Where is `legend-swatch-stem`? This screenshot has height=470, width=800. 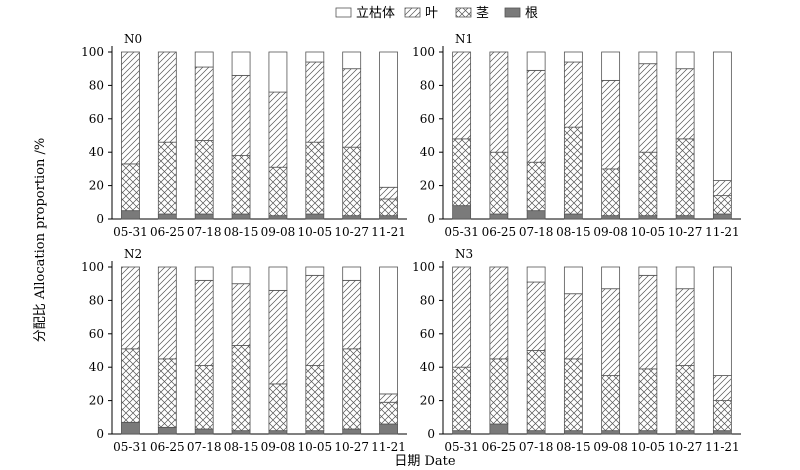
legend-swatch-stem is located at coordinates (463, 12).